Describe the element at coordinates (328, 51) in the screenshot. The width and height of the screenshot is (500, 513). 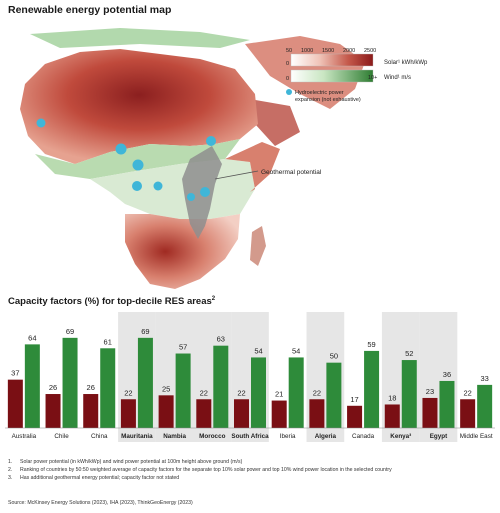
I see `solar-tick: 1500` at that location.